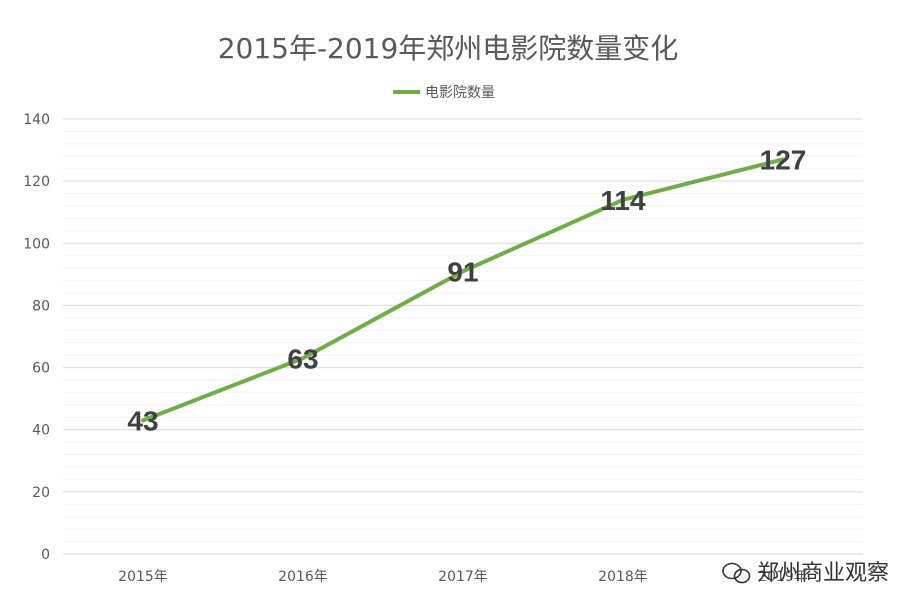  What do you see at coordinates (36, 120) in the screenshot?
I see `y-tick-label: 140` at bounding box center [36, 120].